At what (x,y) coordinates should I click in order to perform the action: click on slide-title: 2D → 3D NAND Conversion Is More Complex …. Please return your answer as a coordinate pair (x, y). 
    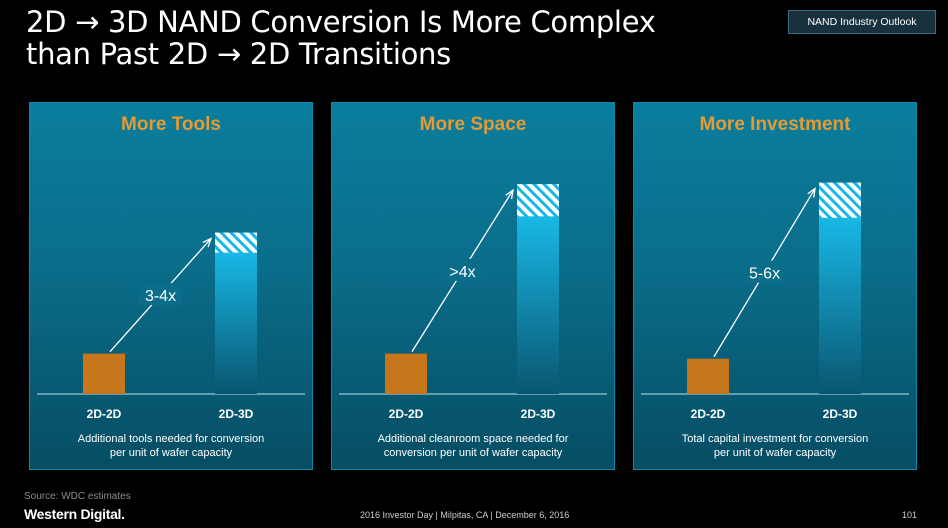
    Looking at the image, I should click on (396, 38).